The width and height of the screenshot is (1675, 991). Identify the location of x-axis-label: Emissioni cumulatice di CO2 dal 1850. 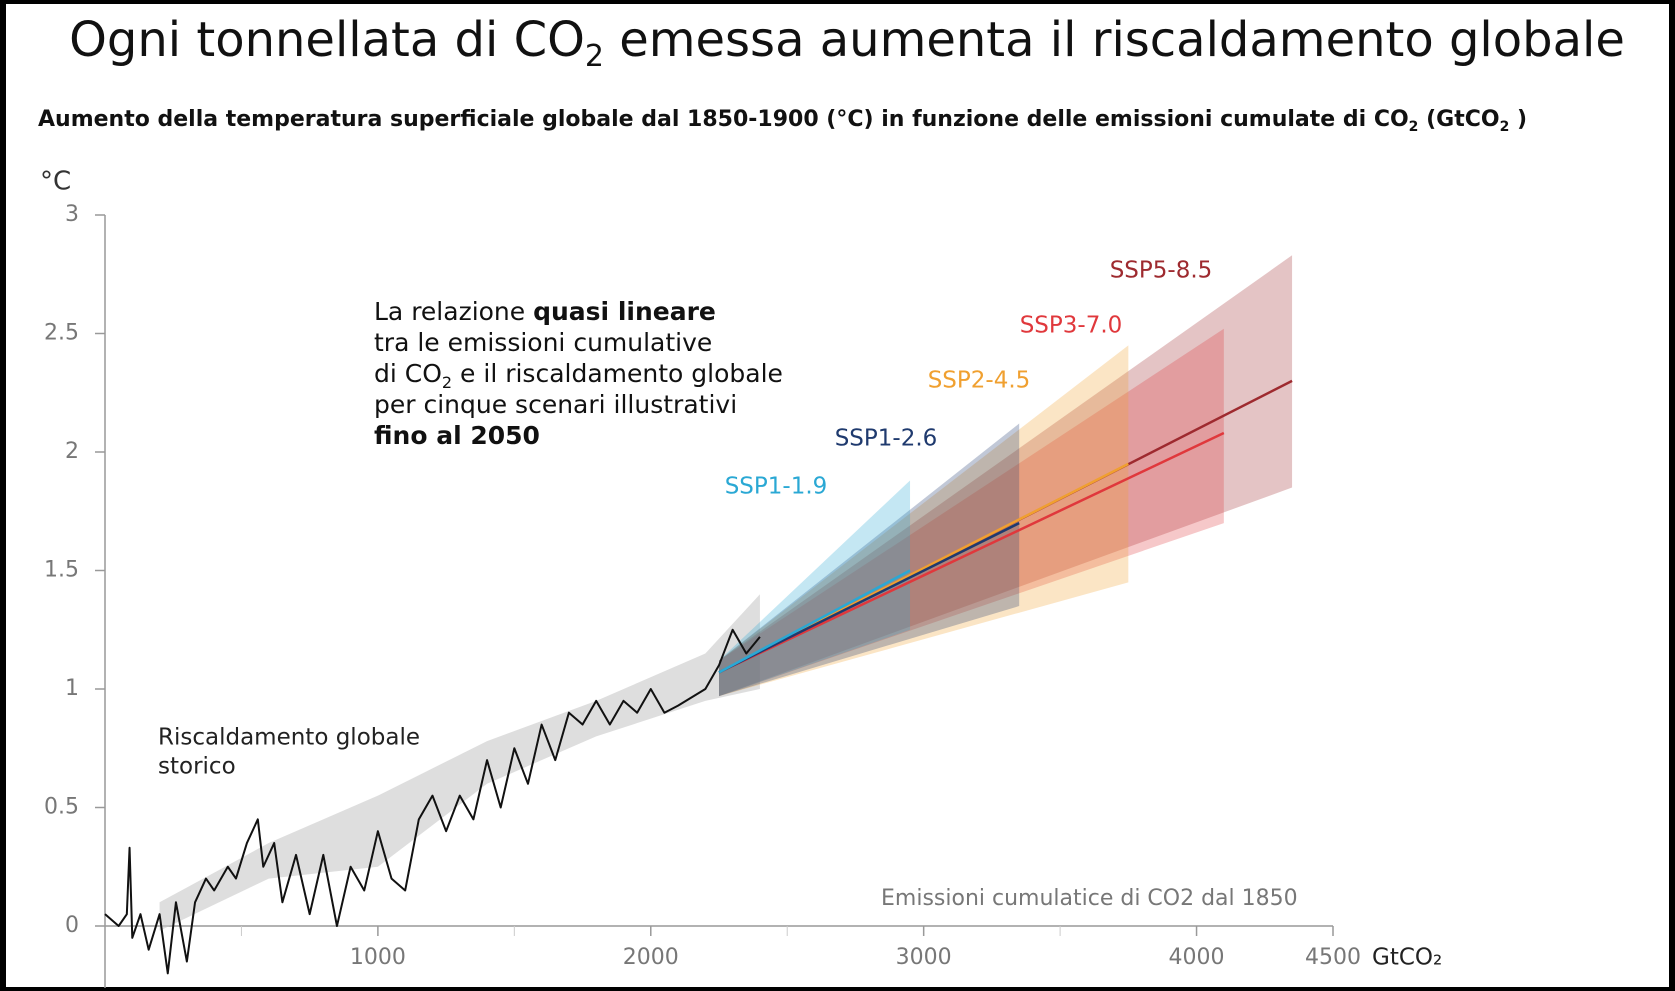
(1089, 898).